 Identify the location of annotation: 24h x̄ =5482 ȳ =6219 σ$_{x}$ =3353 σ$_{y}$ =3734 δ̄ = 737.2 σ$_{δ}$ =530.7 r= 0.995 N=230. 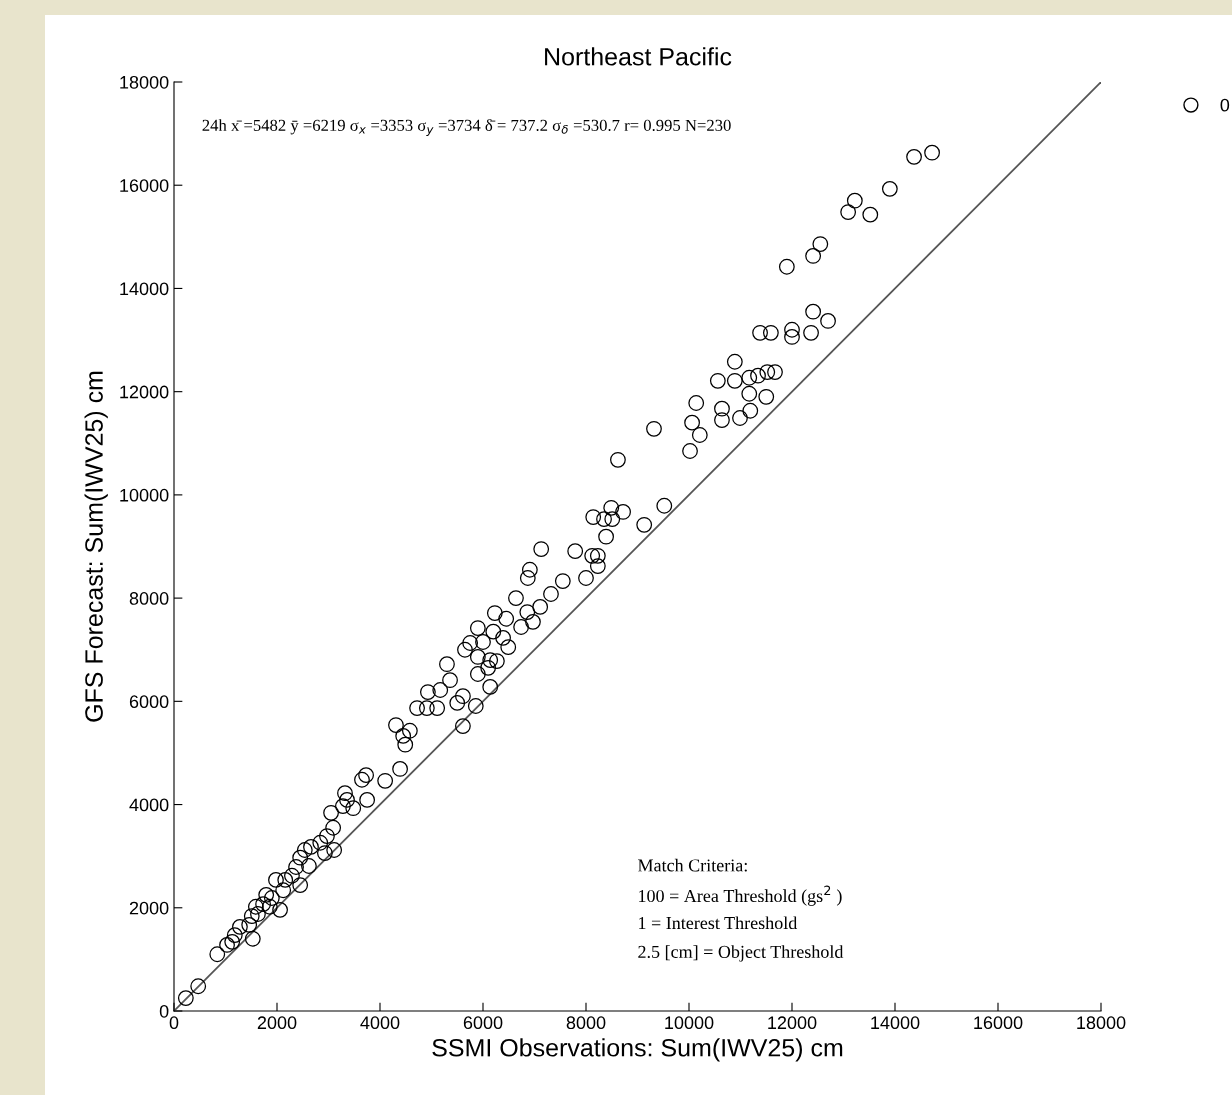
(466, 127).